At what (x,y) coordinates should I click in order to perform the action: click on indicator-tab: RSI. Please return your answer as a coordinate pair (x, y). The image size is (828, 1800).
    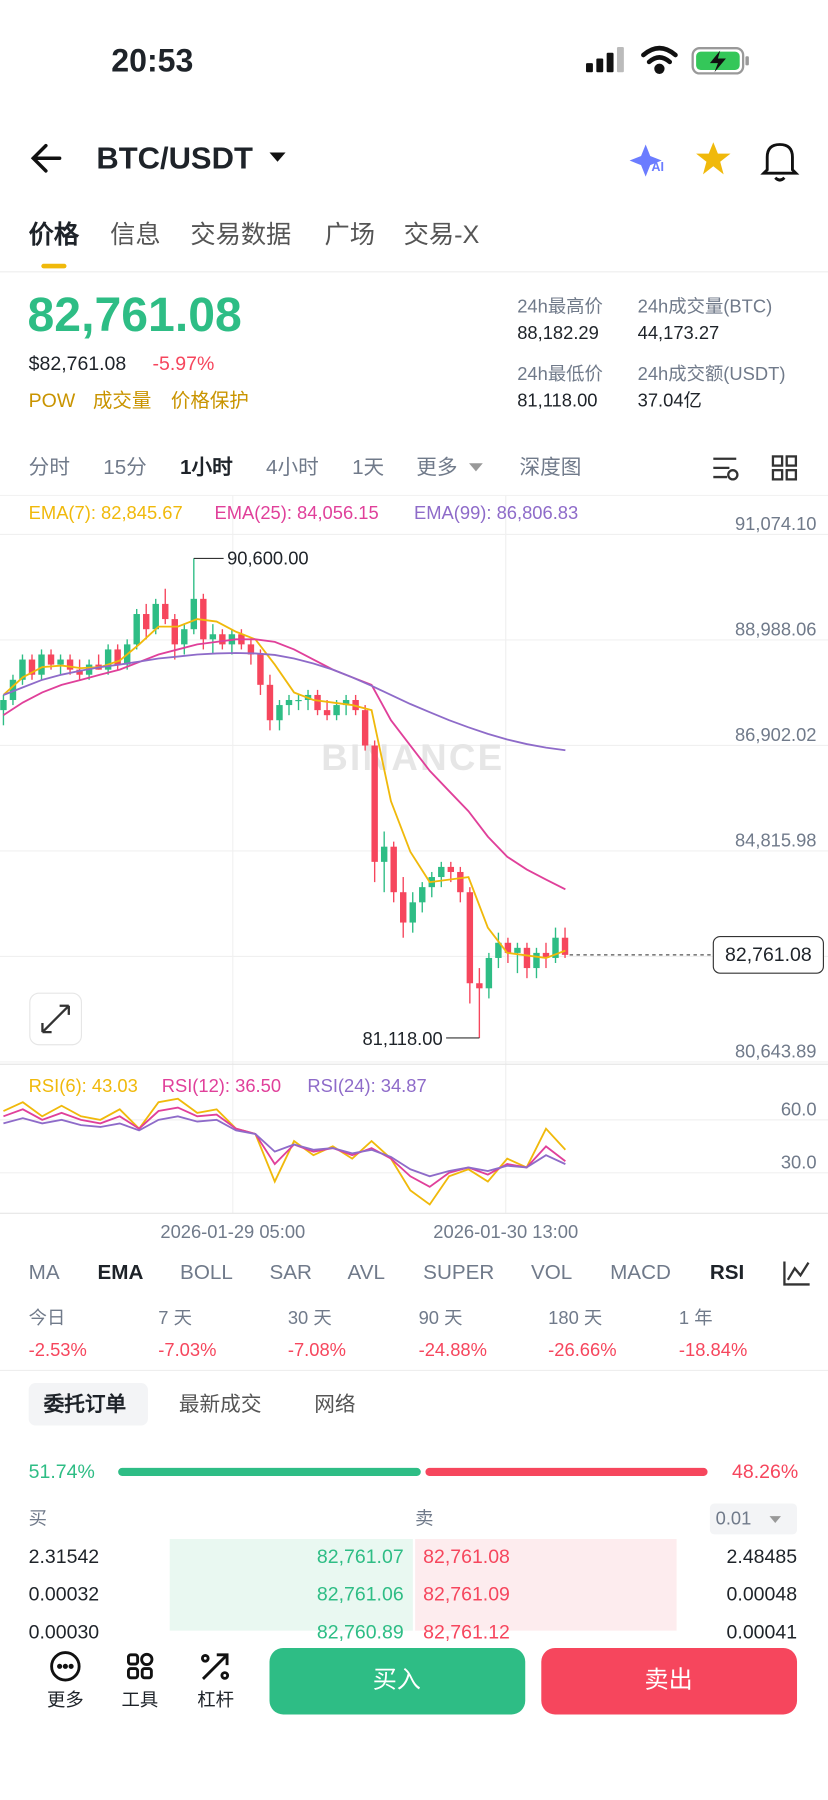
    Looking at the image, I should click on (727, 1272).